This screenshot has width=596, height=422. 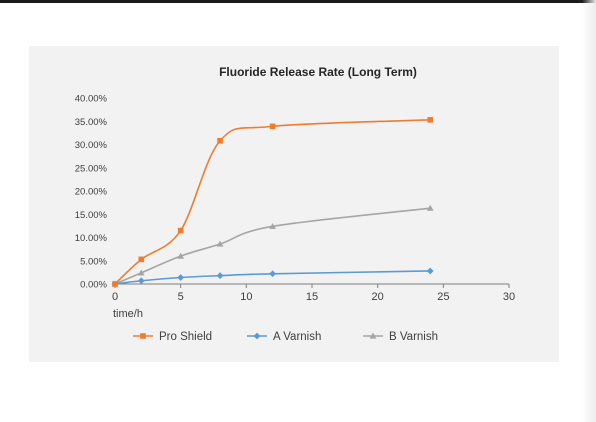 What do you see at coordinates (413, 337) in the screenshot?
I see `legend-label: B Varnish` at bounding box center [413, 337].